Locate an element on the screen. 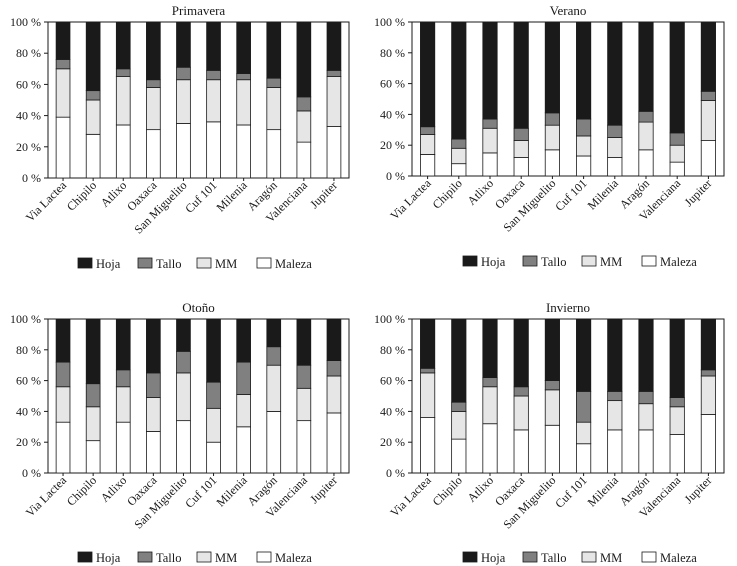 The image size is (737, 566). legend: Hoja Tallo MM Maleza is located at coordinates (579, 262).